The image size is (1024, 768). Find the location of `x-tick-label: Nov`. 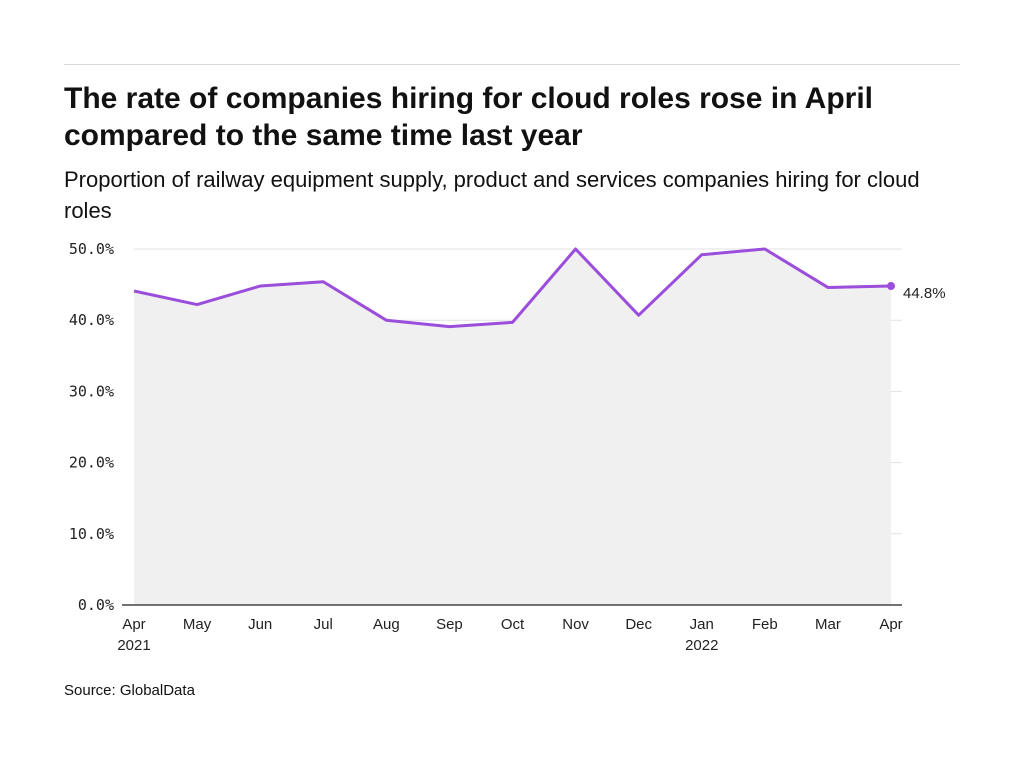

x-tick-label: Nov is located at coordinates (575, 624).